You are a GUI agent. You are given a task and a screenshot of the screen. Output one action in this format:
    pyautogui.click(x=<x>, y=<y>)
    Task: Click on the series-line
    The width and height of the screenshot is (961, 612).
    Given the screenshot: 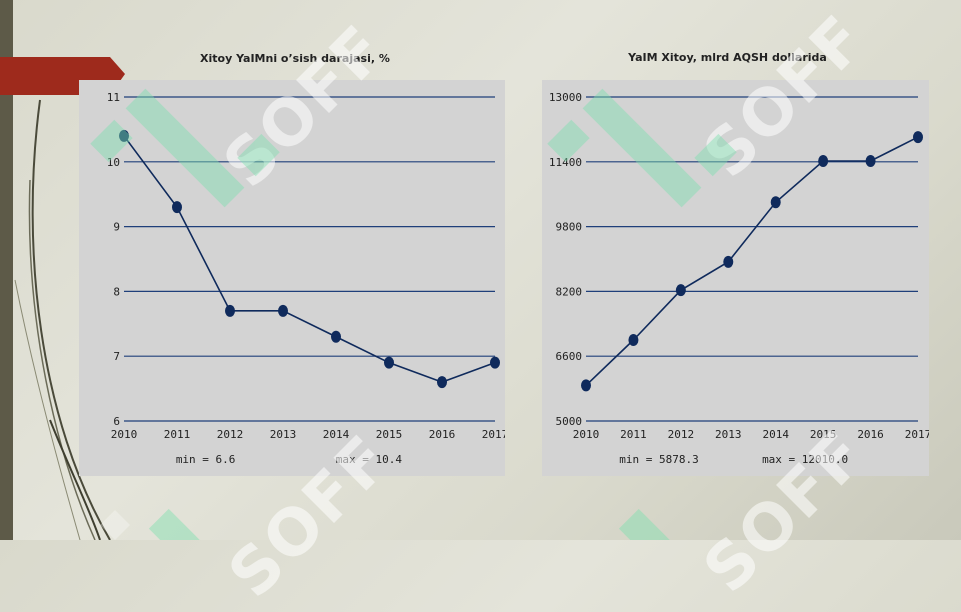 What is the action you would take?
    pyautogui.click(x=752, y=261)
    